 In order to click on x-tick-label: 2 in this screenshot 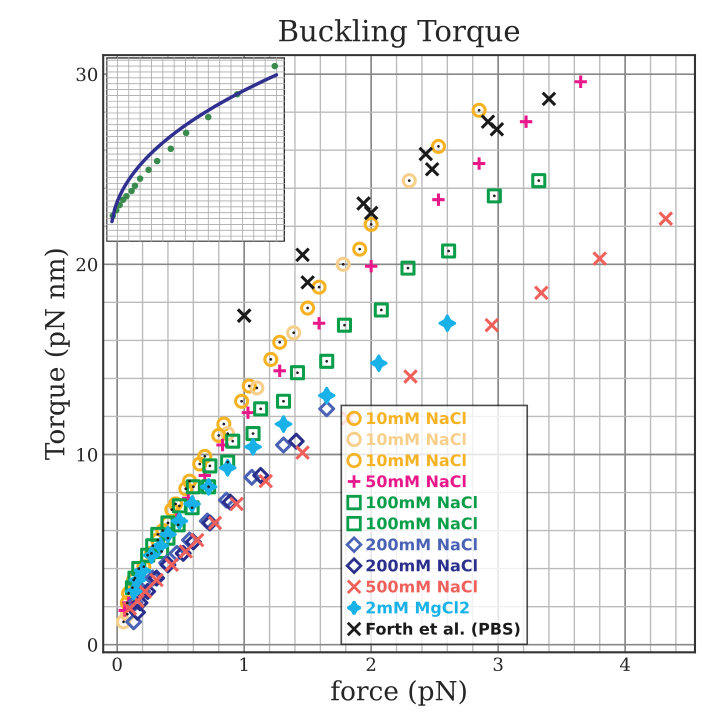, I will do `click(371, 664)`.